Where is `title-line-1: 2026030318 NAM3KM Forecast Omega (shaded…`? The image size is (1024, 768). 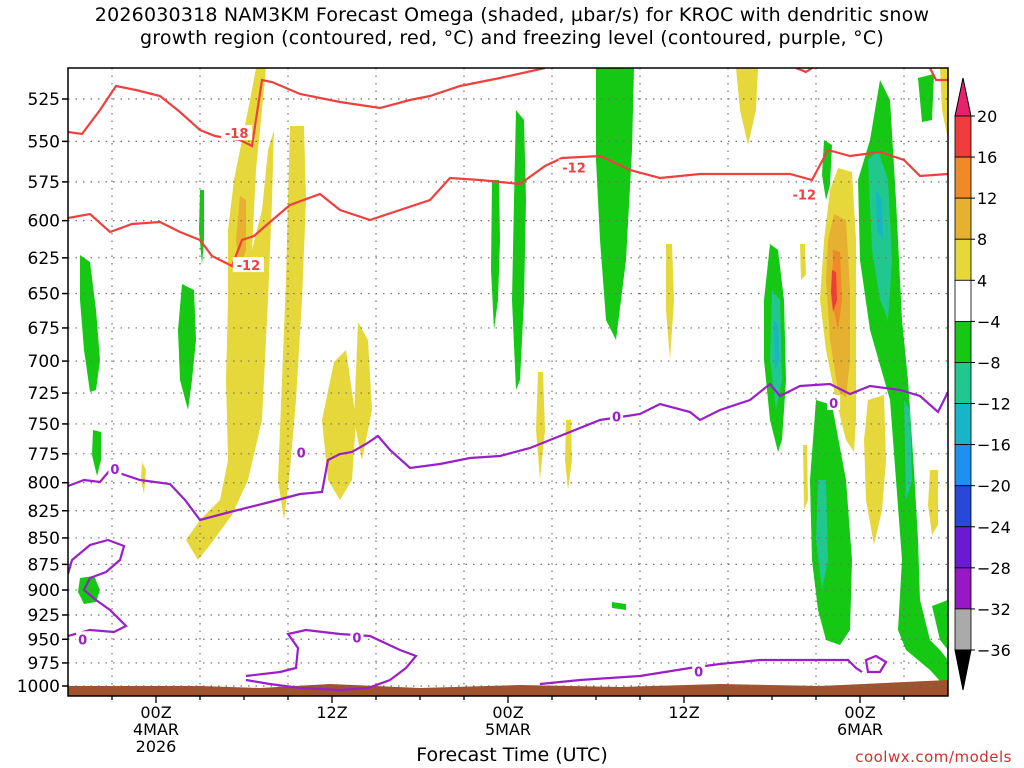 title-line-1: 2026030318 NAM3KM Forecast Omega (shaded… is located at coordinates (512, 15).